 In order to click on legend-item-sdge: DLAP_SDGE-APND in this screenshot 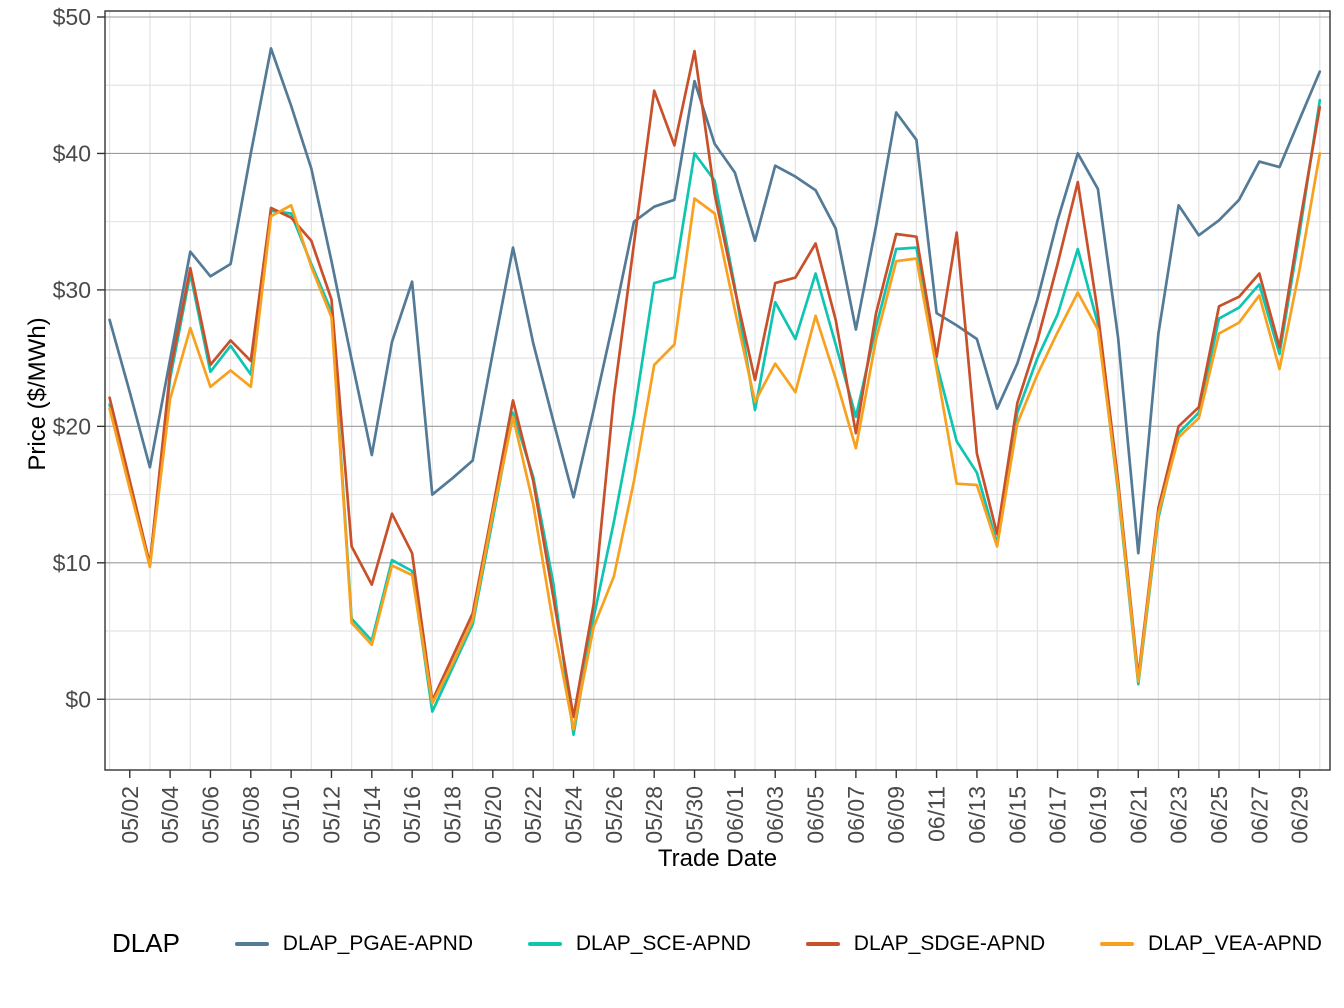, I will do `click(925, 943)`.